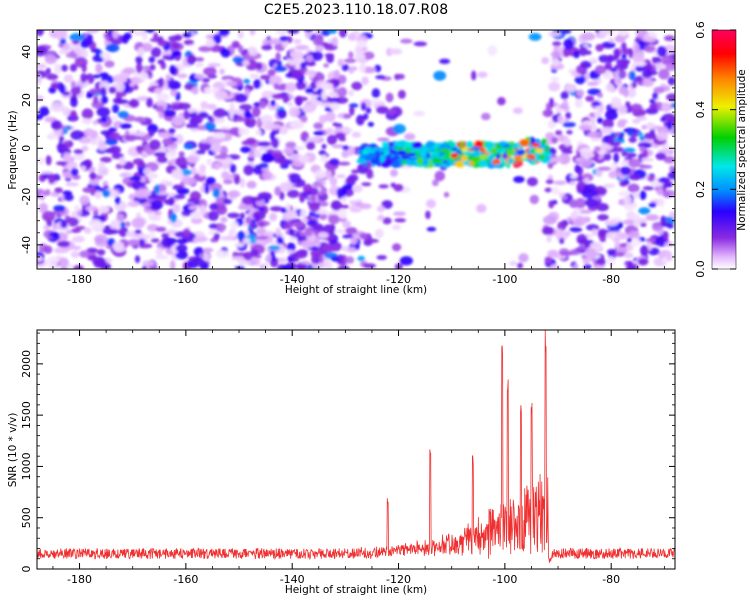  Describe the element at coordinates (715, 149) in the screenshot. I see `colorbar-ticks: 0.0 0.2 0.4 0.6` at that location.